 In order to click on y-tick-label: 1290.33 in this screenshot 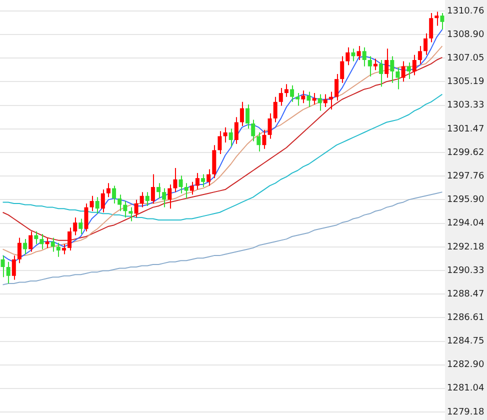, I will do `click(465, 271)`.